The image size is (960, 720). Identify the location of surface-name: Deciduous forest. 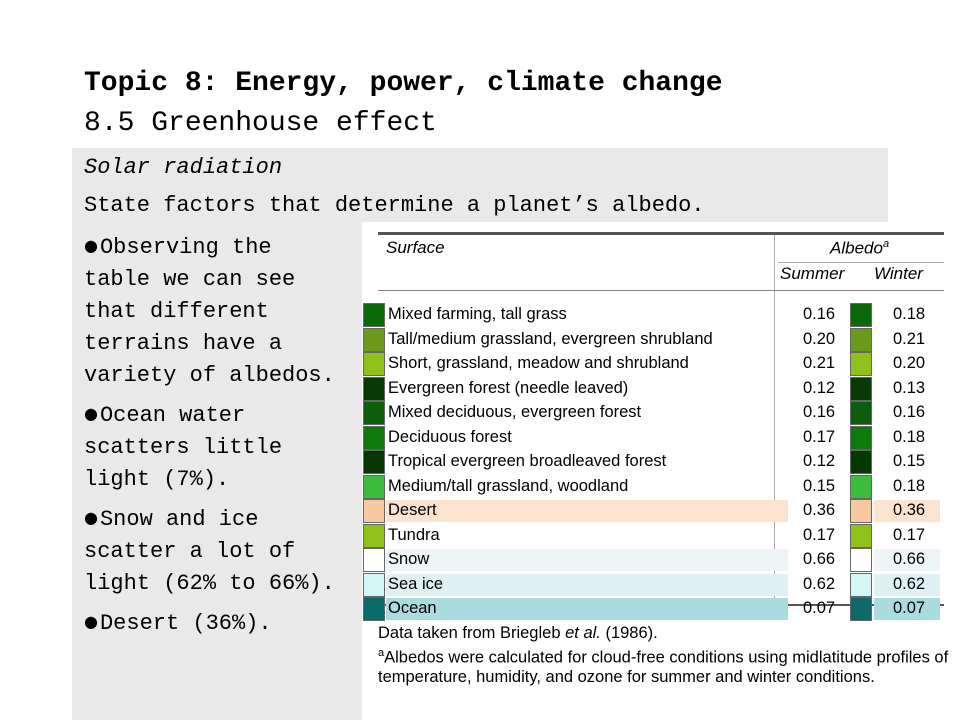
(450, 436).